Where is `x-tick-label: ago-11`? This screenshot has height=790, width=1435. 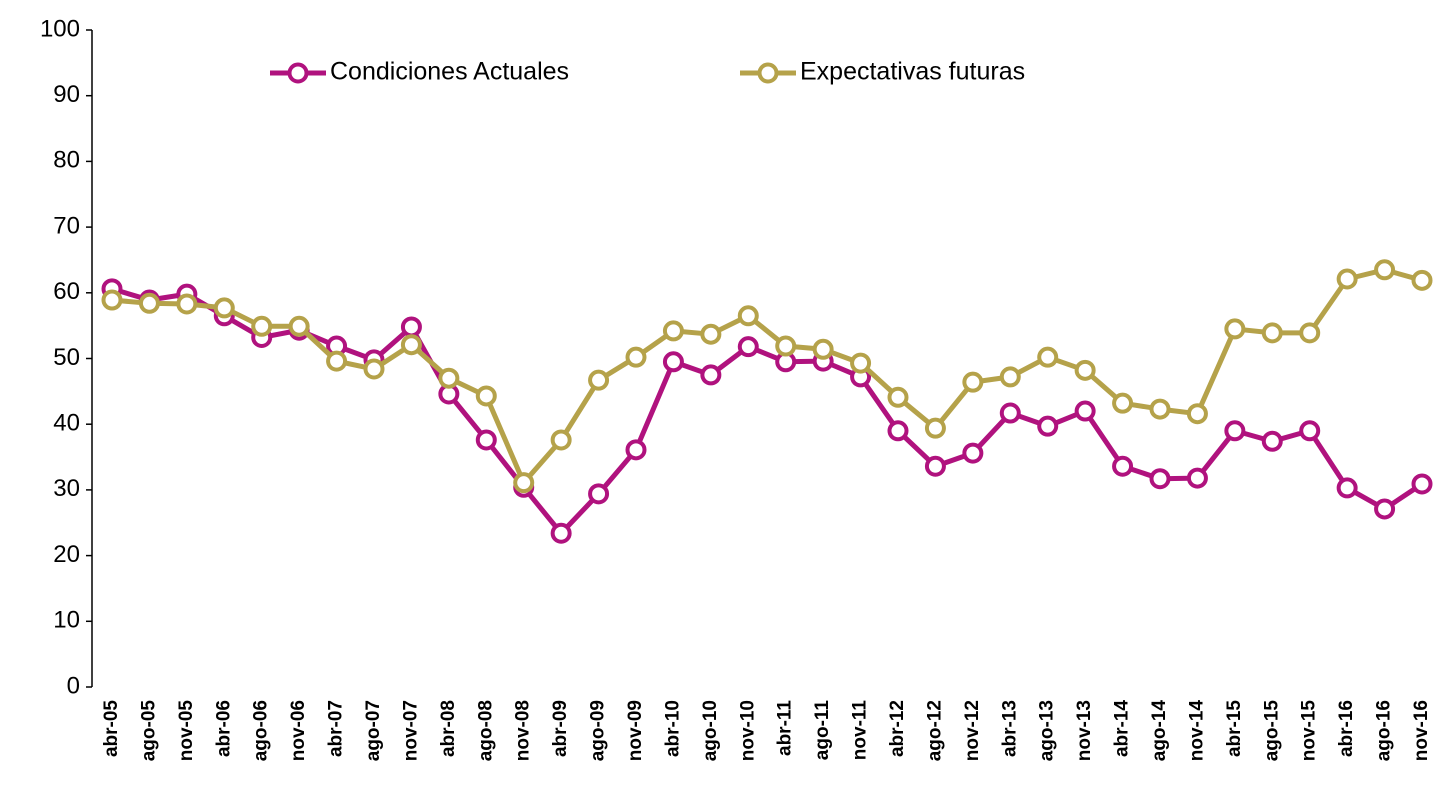
x-tick-label: ago-11 is located at coordinates (822, 730).